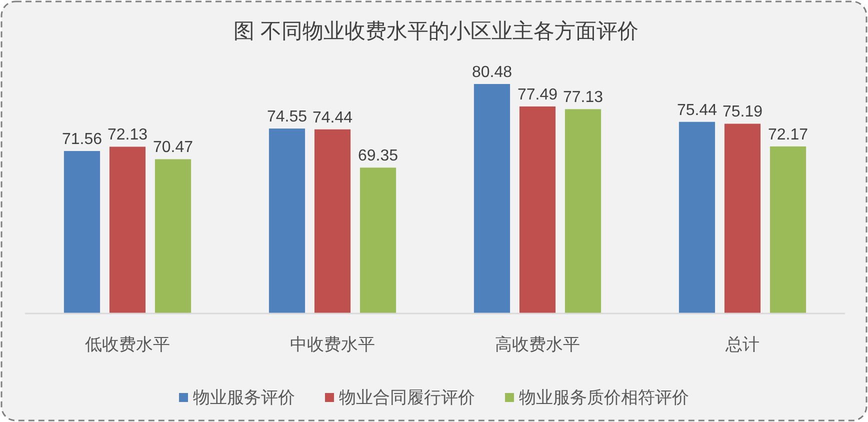 The width and height of the screenshot is (868, 422). Describe the element at coordinates (537, 95) in the screenshot. I see `data-label: 77.49` at that location.